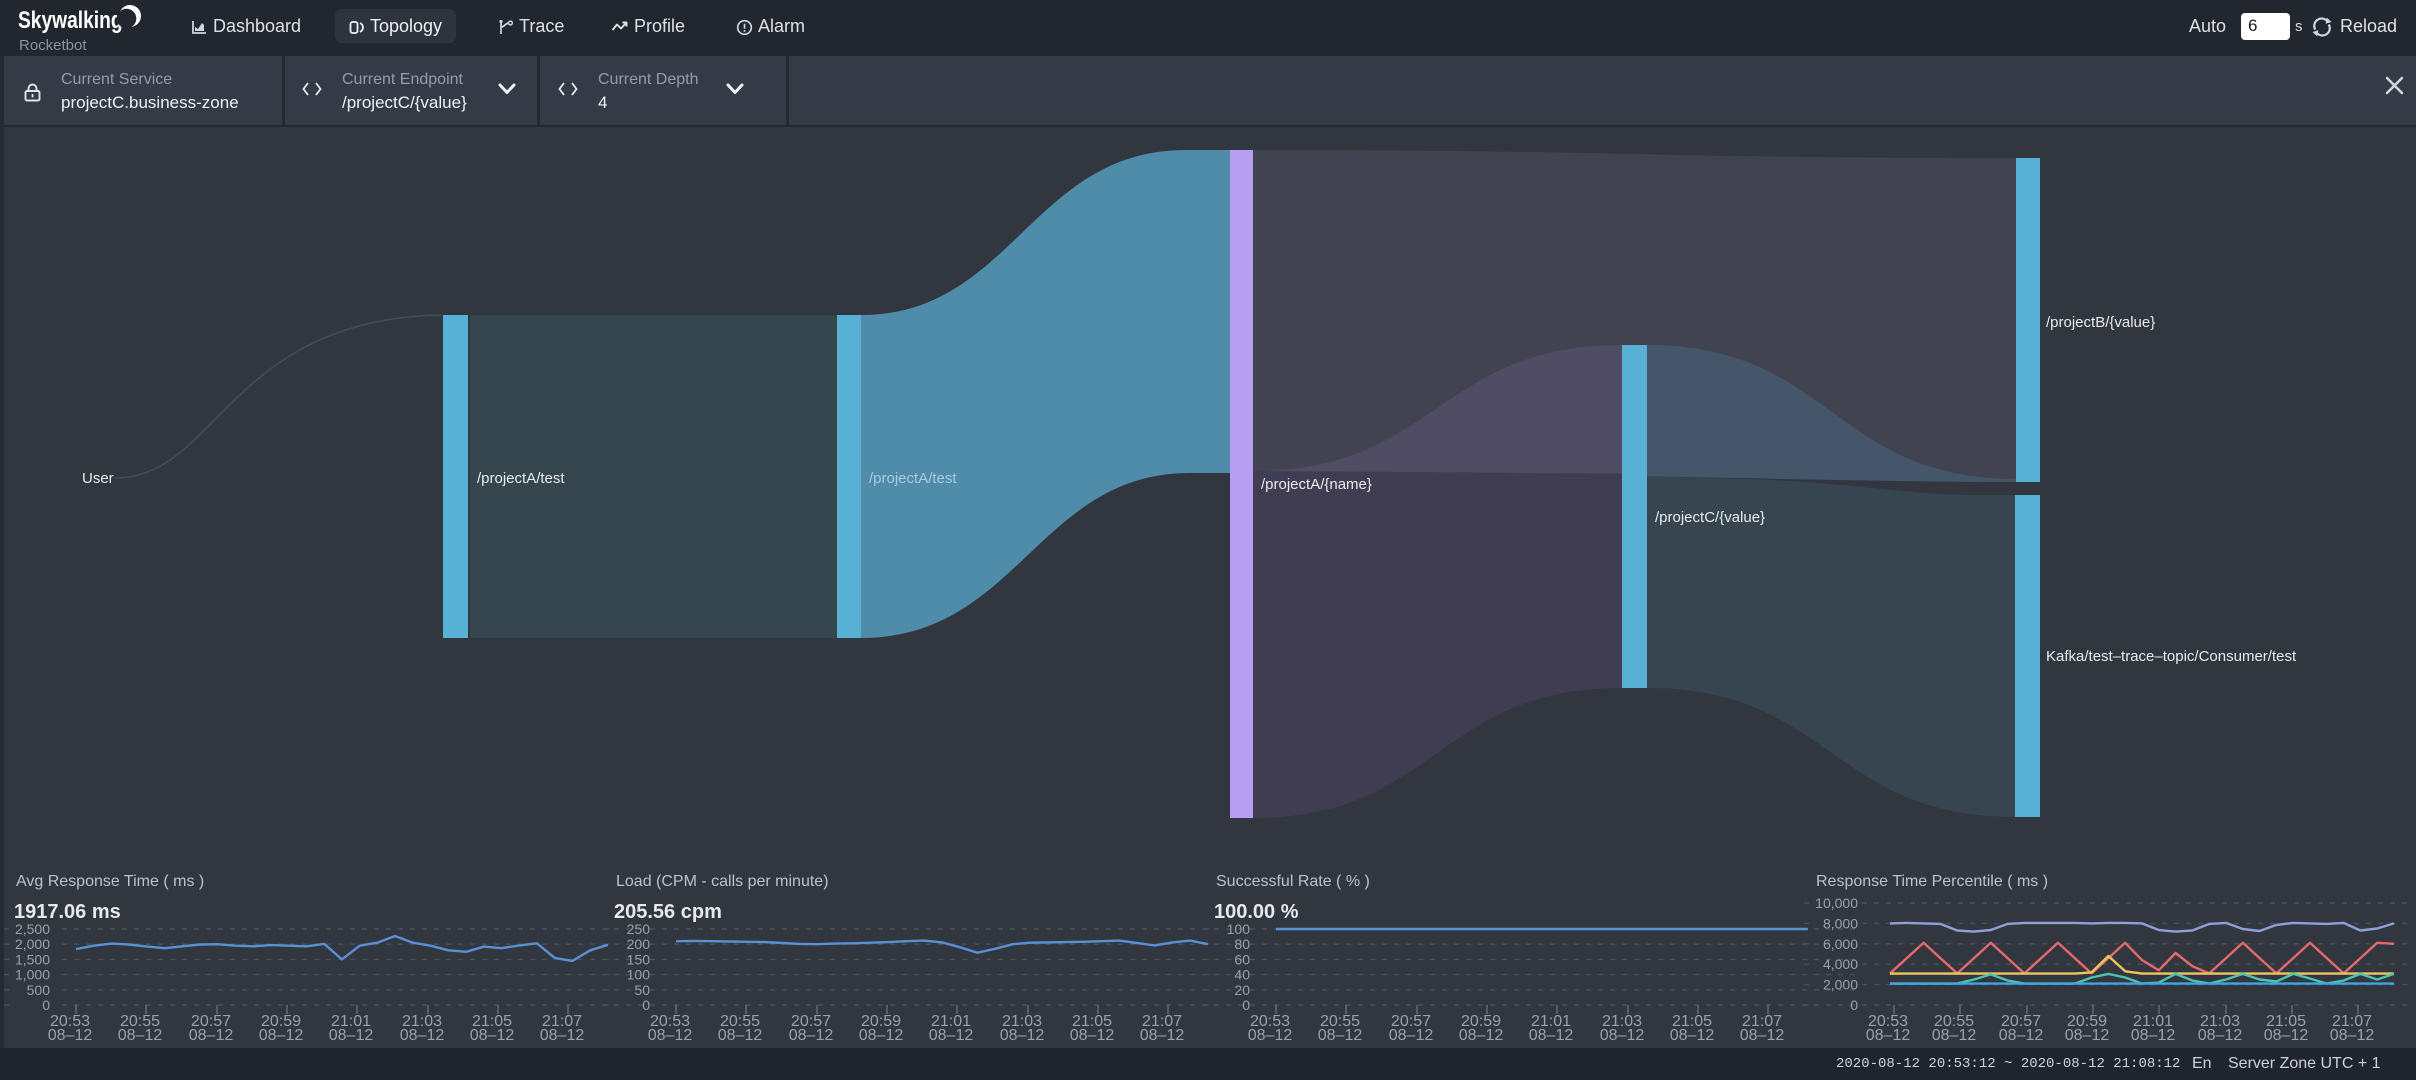 The height and width of the screenshot is (1080, 2416). Describe the element at coordinates (1710, 517) in the screenshot. I see `svg-text: /projectC/{value}` at that location.